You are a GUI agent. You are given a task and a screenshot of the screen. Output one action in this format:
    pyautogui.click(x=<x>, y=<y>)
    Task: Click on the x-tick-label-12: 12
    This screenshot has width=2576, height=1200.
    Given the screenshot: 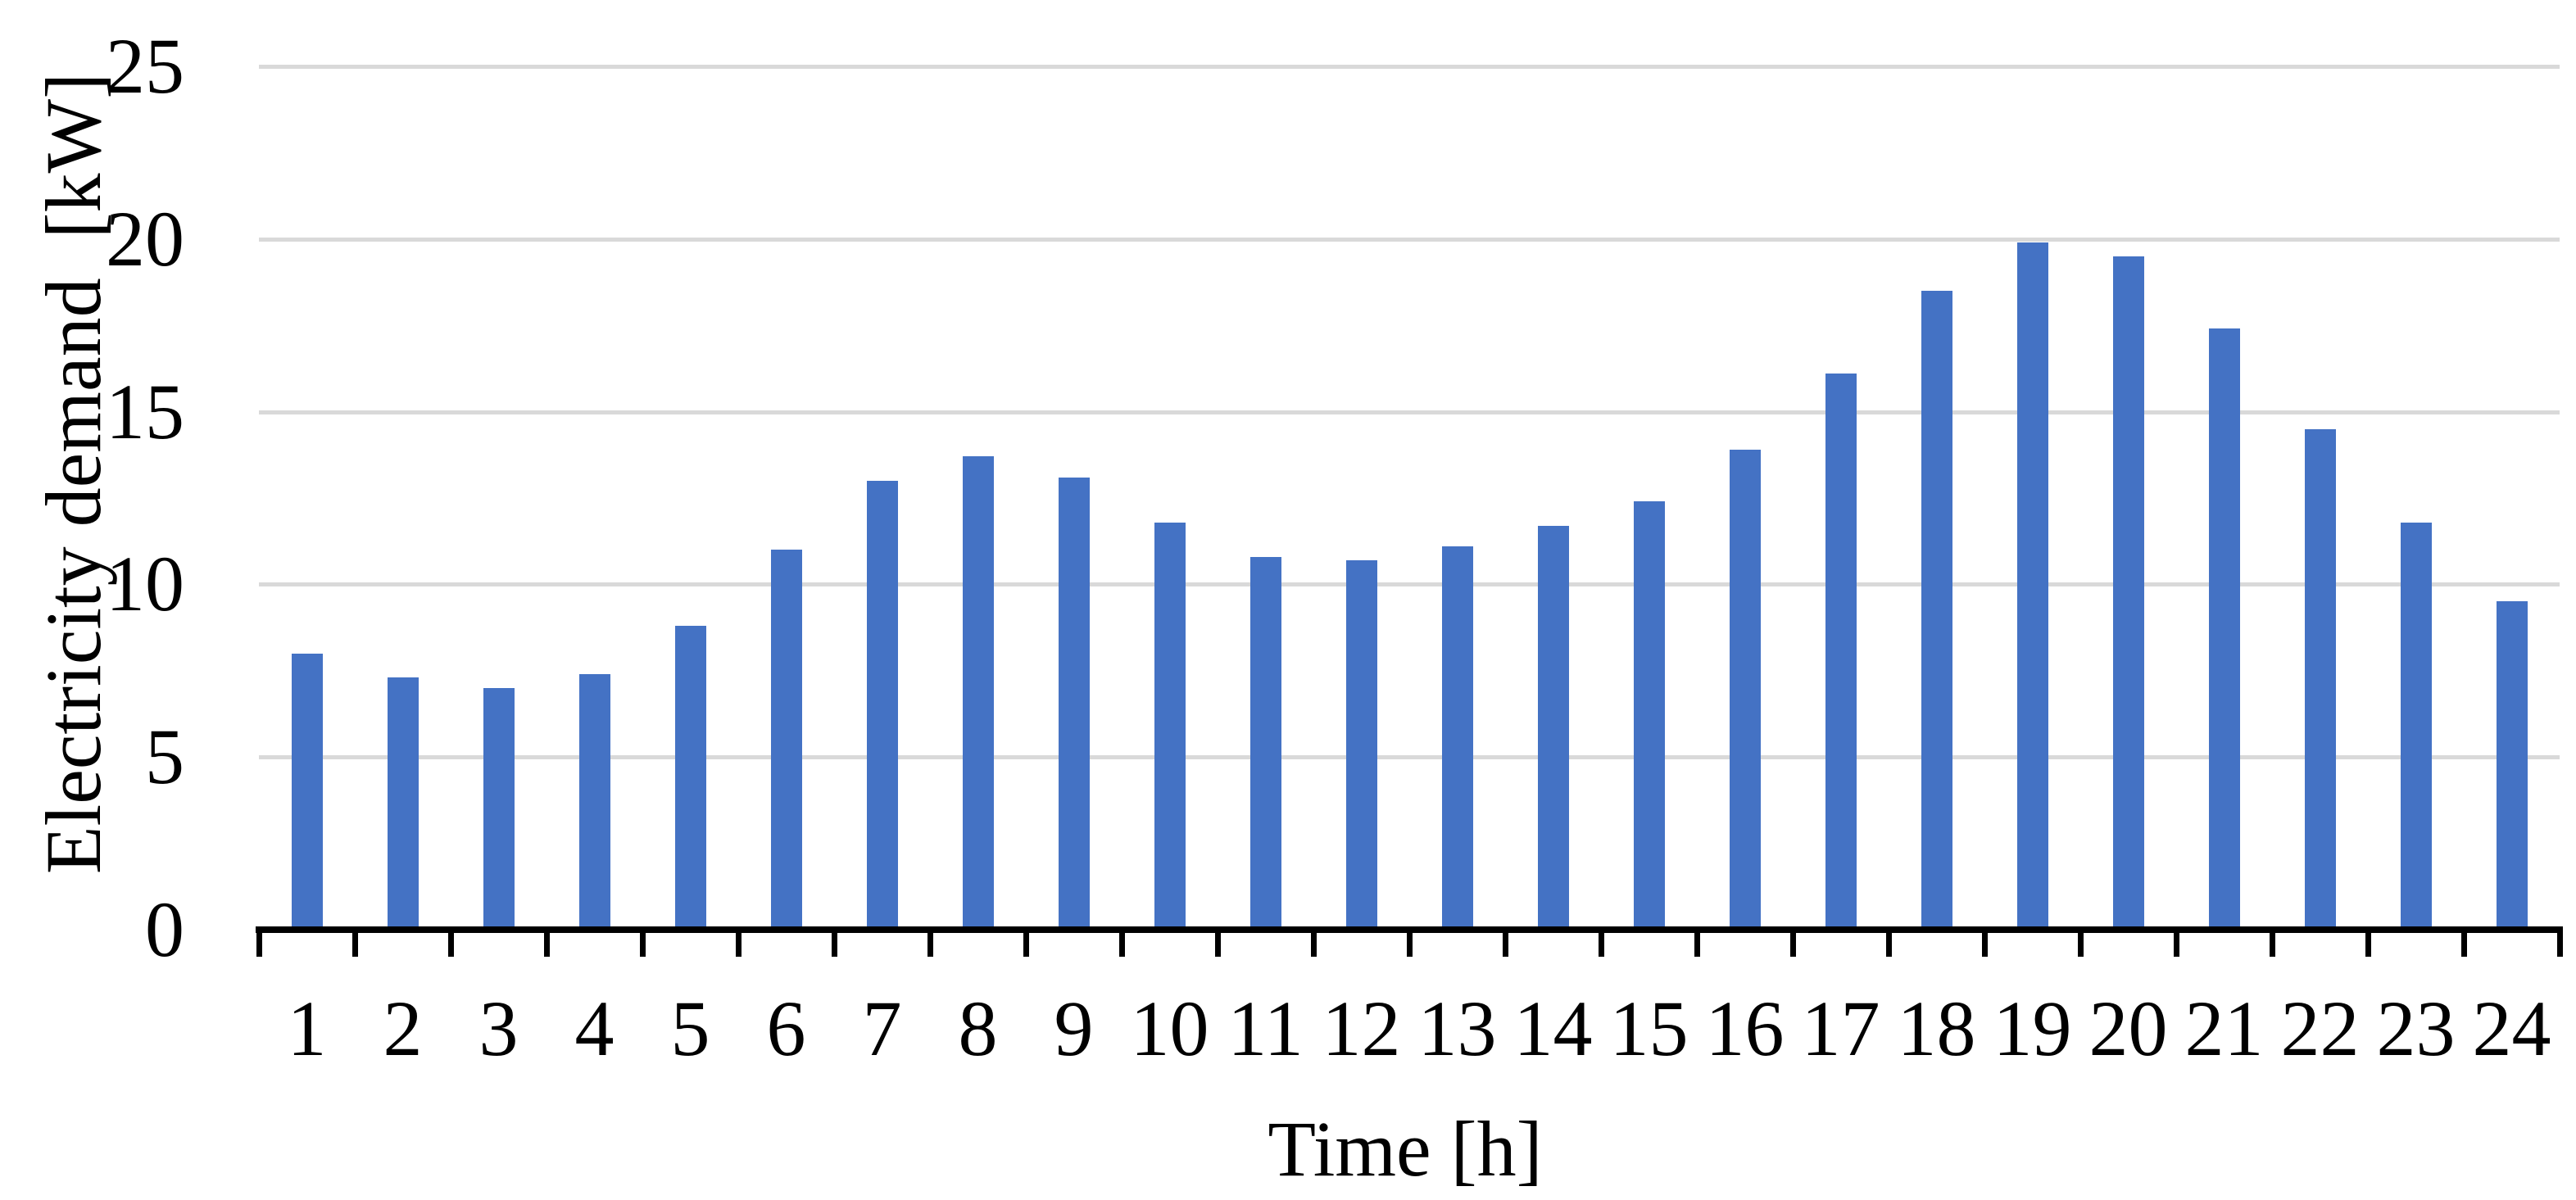 What is the action you would take?
    pyautogui.click(x=1361, y=1029)
    